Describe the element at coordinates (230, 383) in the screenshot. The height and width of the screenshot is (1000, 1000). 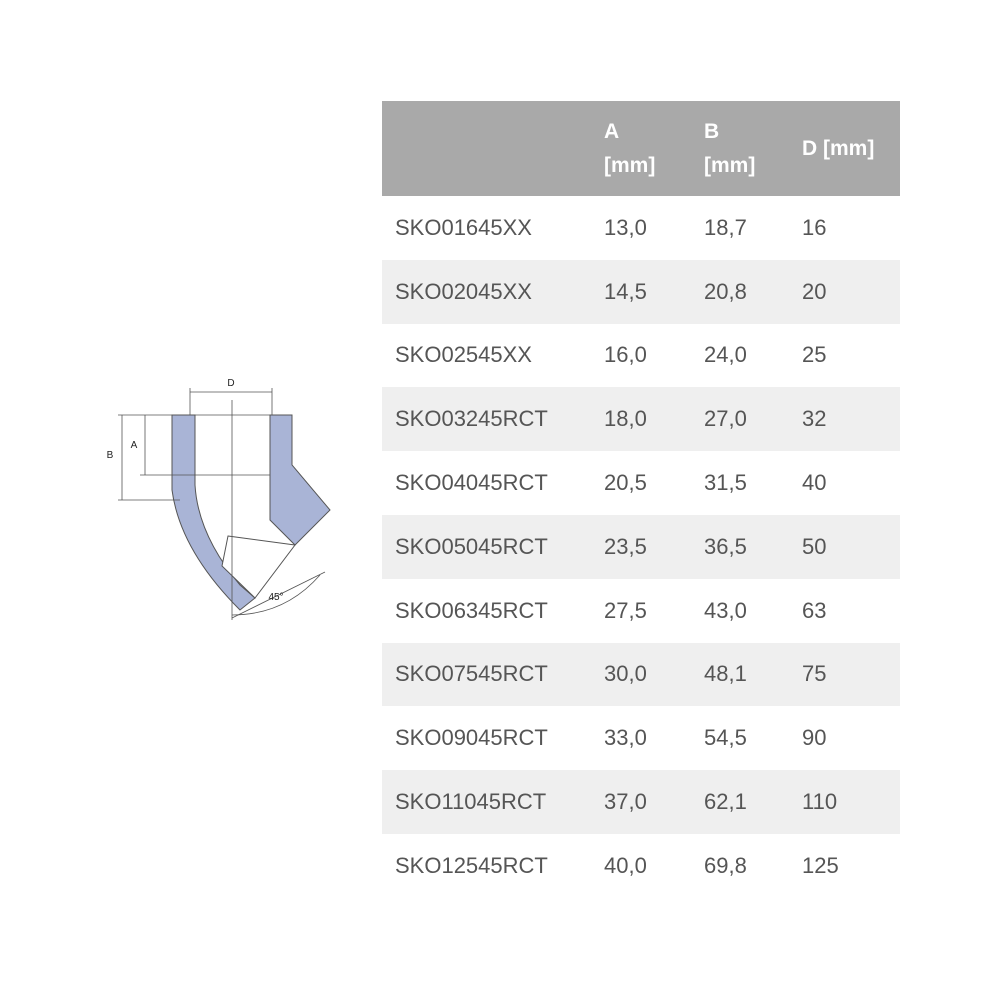
I see `label-d: D` at that location.